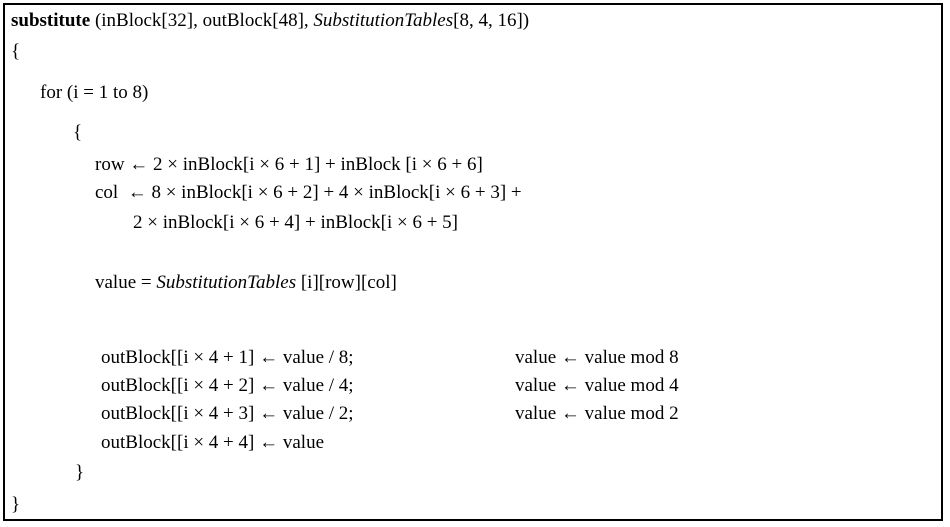 Image resolution: width=950 pixels, height=527 pixels. What do you see at coordinates (80, 472) in the screenshot?
I see `loop-close-brace: }` at bounding box center [80, 472].